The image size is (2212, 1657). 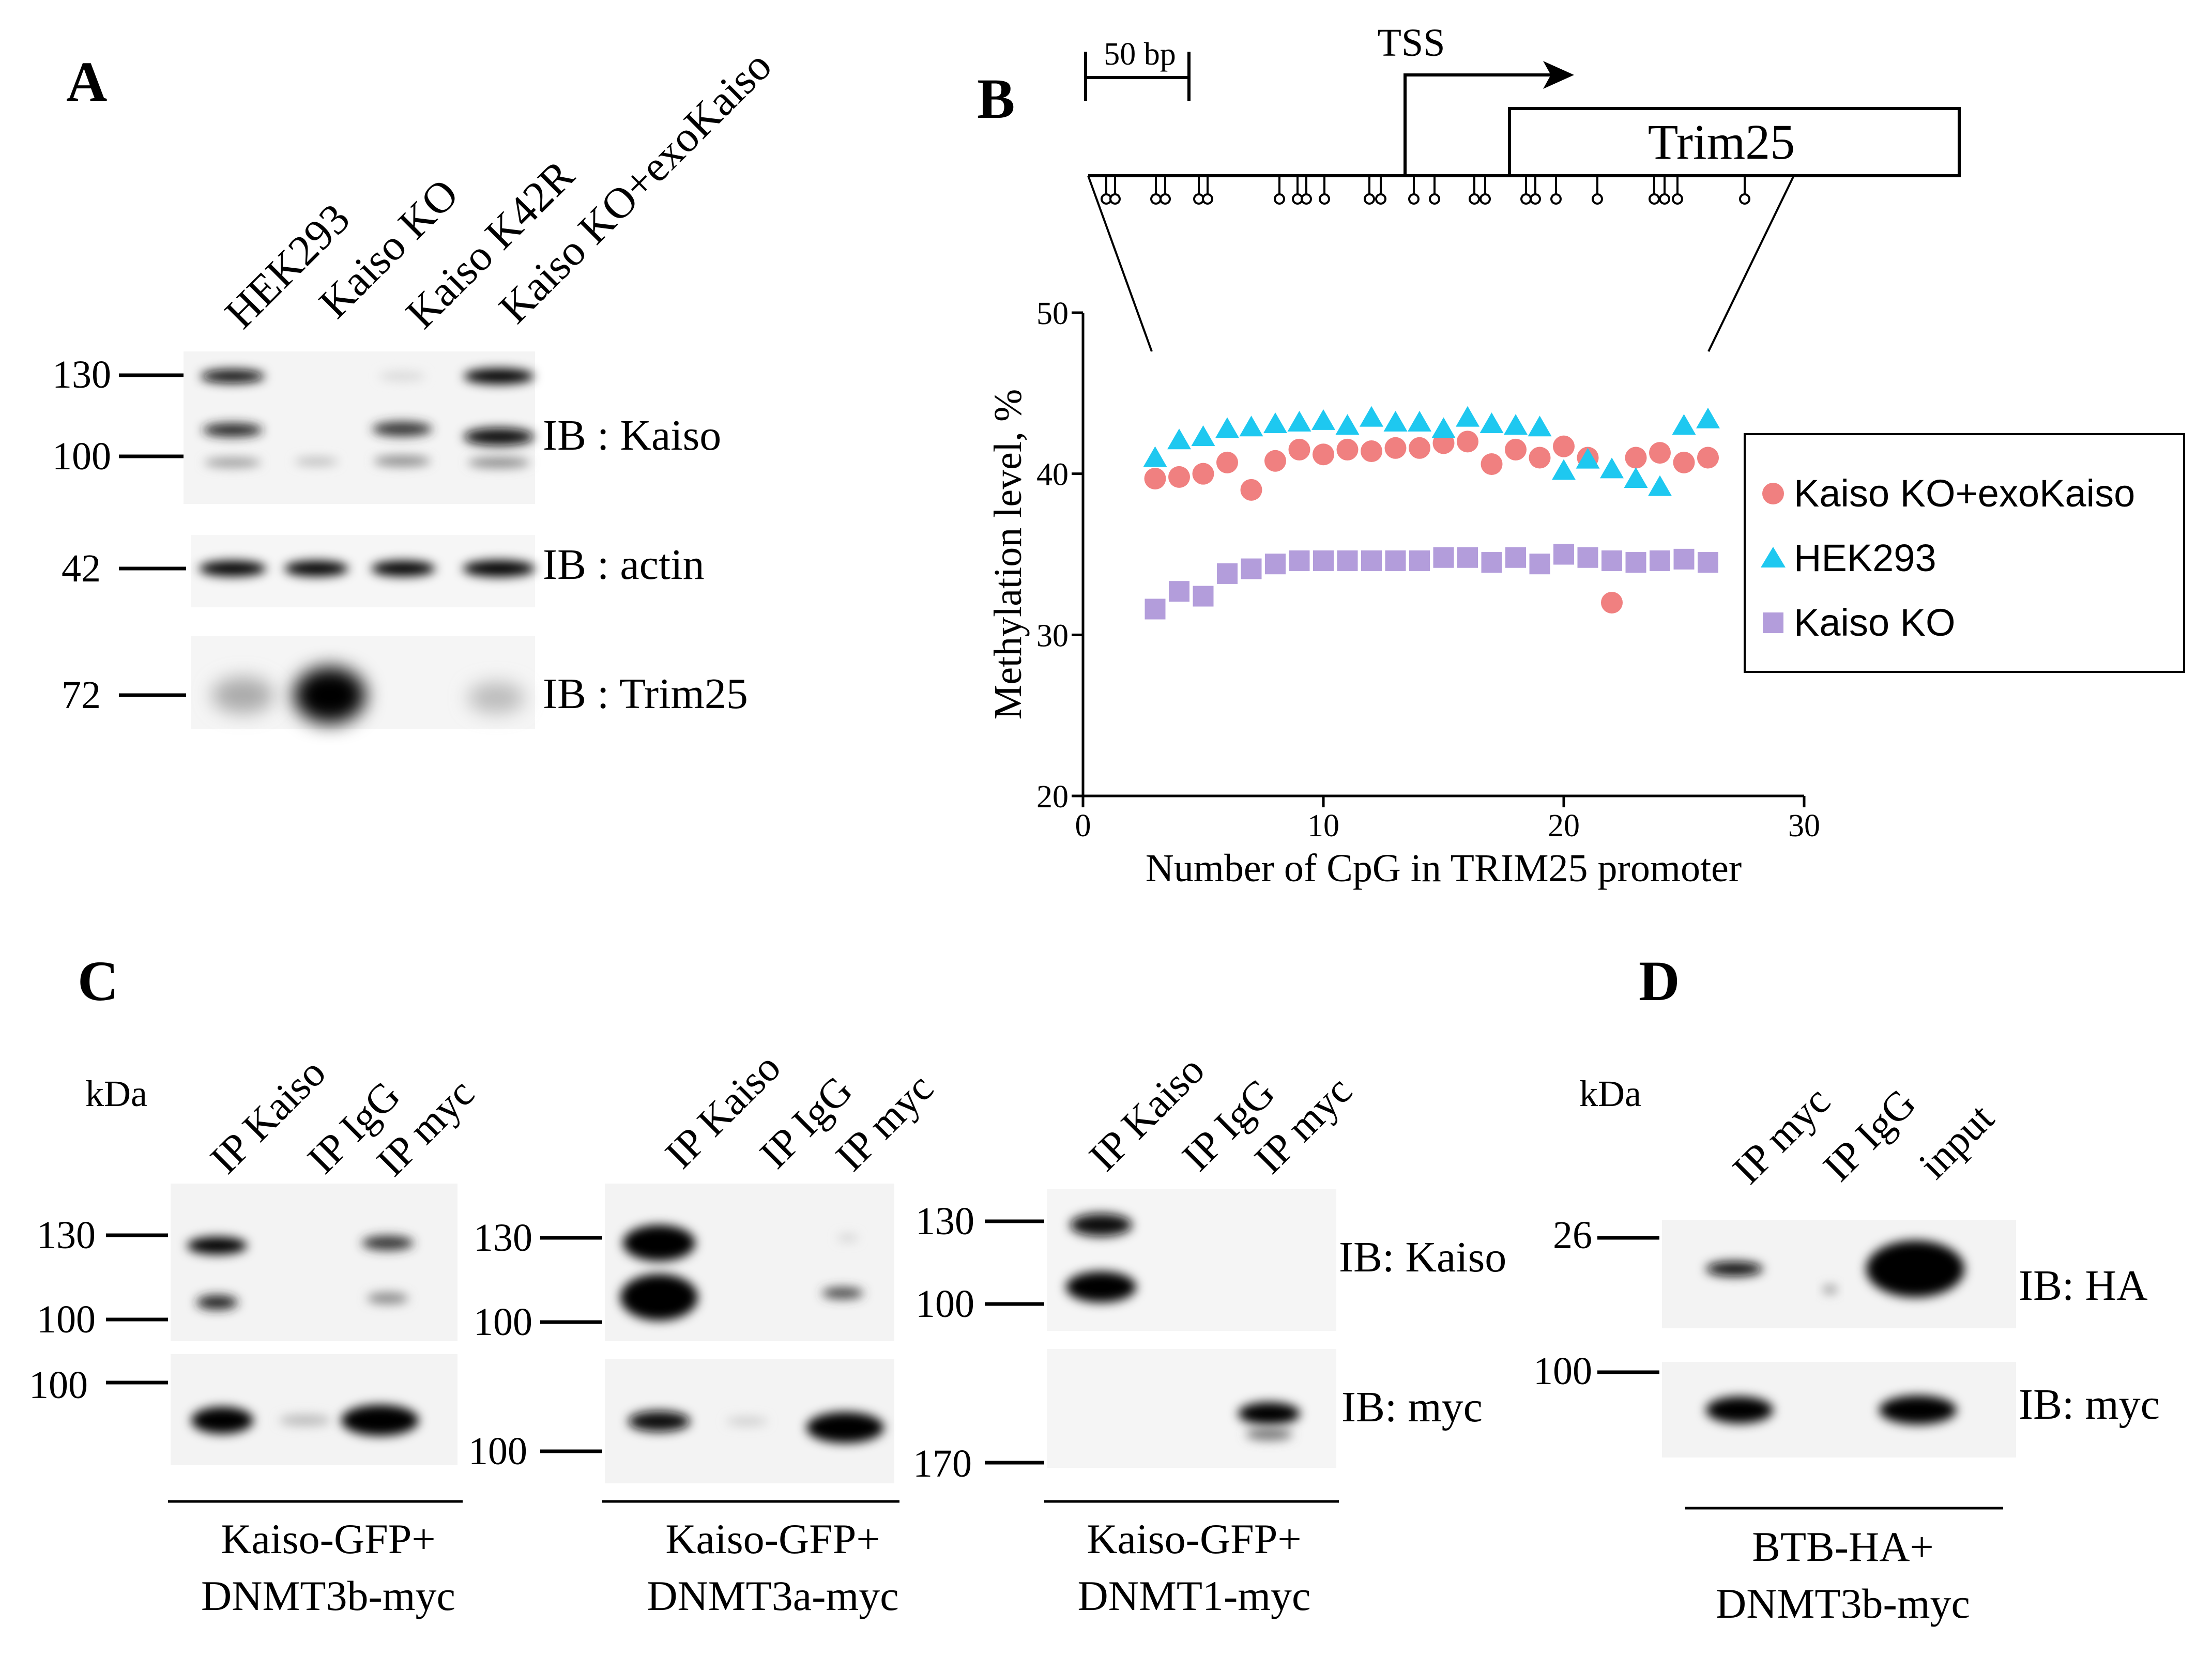 I want to click on x-tick-label: 20, so click(x=1564, y=825).